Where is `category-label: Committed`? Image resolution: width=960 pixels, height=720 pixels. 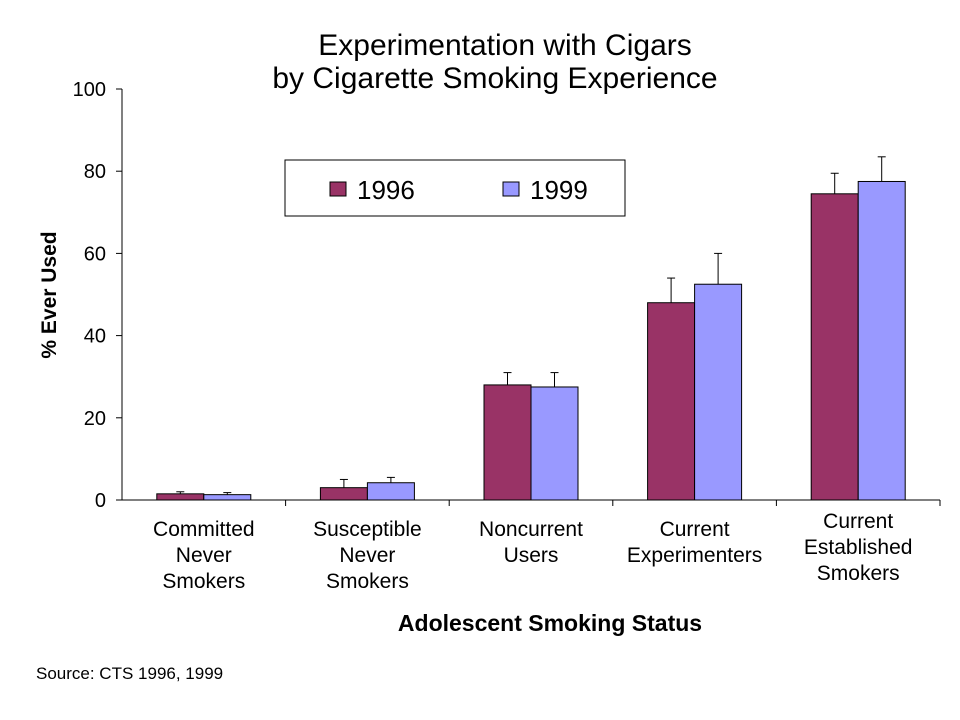 category-label: Committed is located at coordinates (204, 529).